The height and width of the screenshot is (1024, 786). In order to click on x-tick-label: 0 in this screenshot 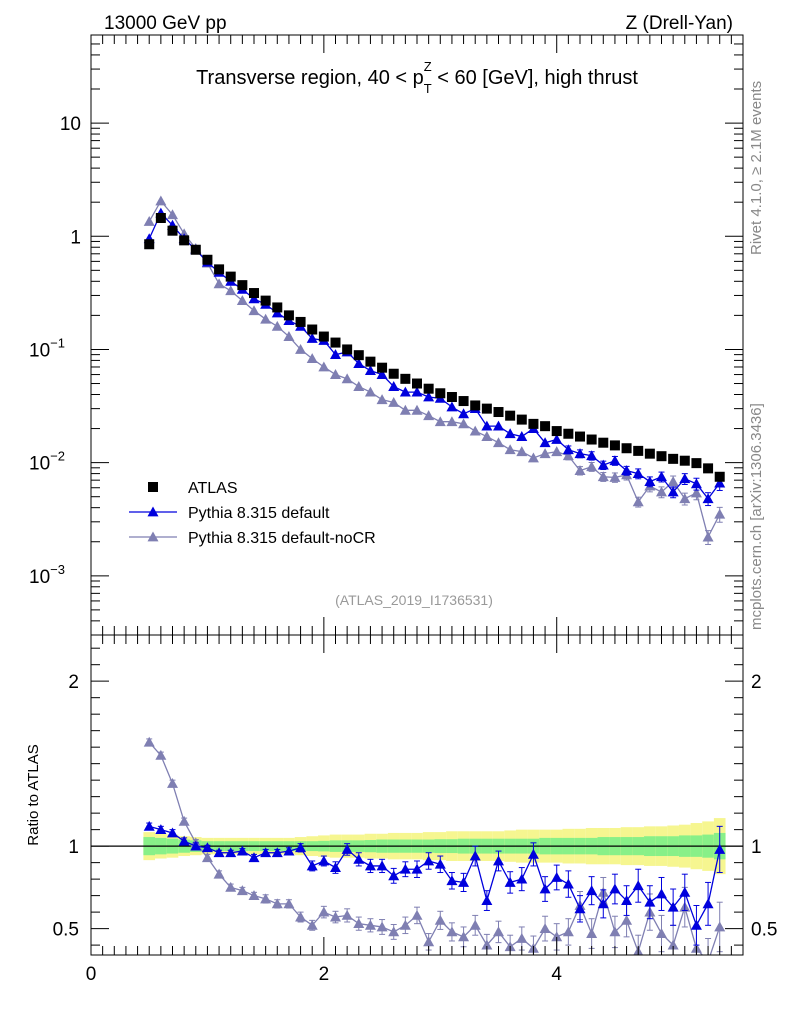, I will do `click(91, 974)`.